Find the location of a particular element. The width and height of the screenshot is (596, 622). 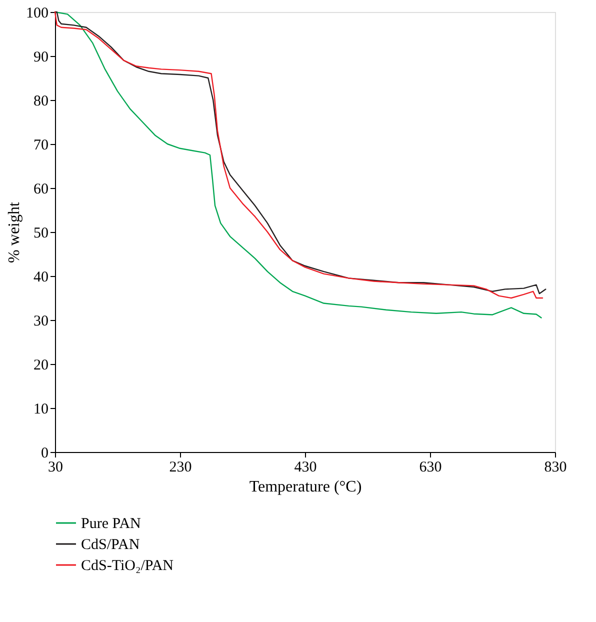

y-tick-label: 70 is located at coordinates (41, 146).